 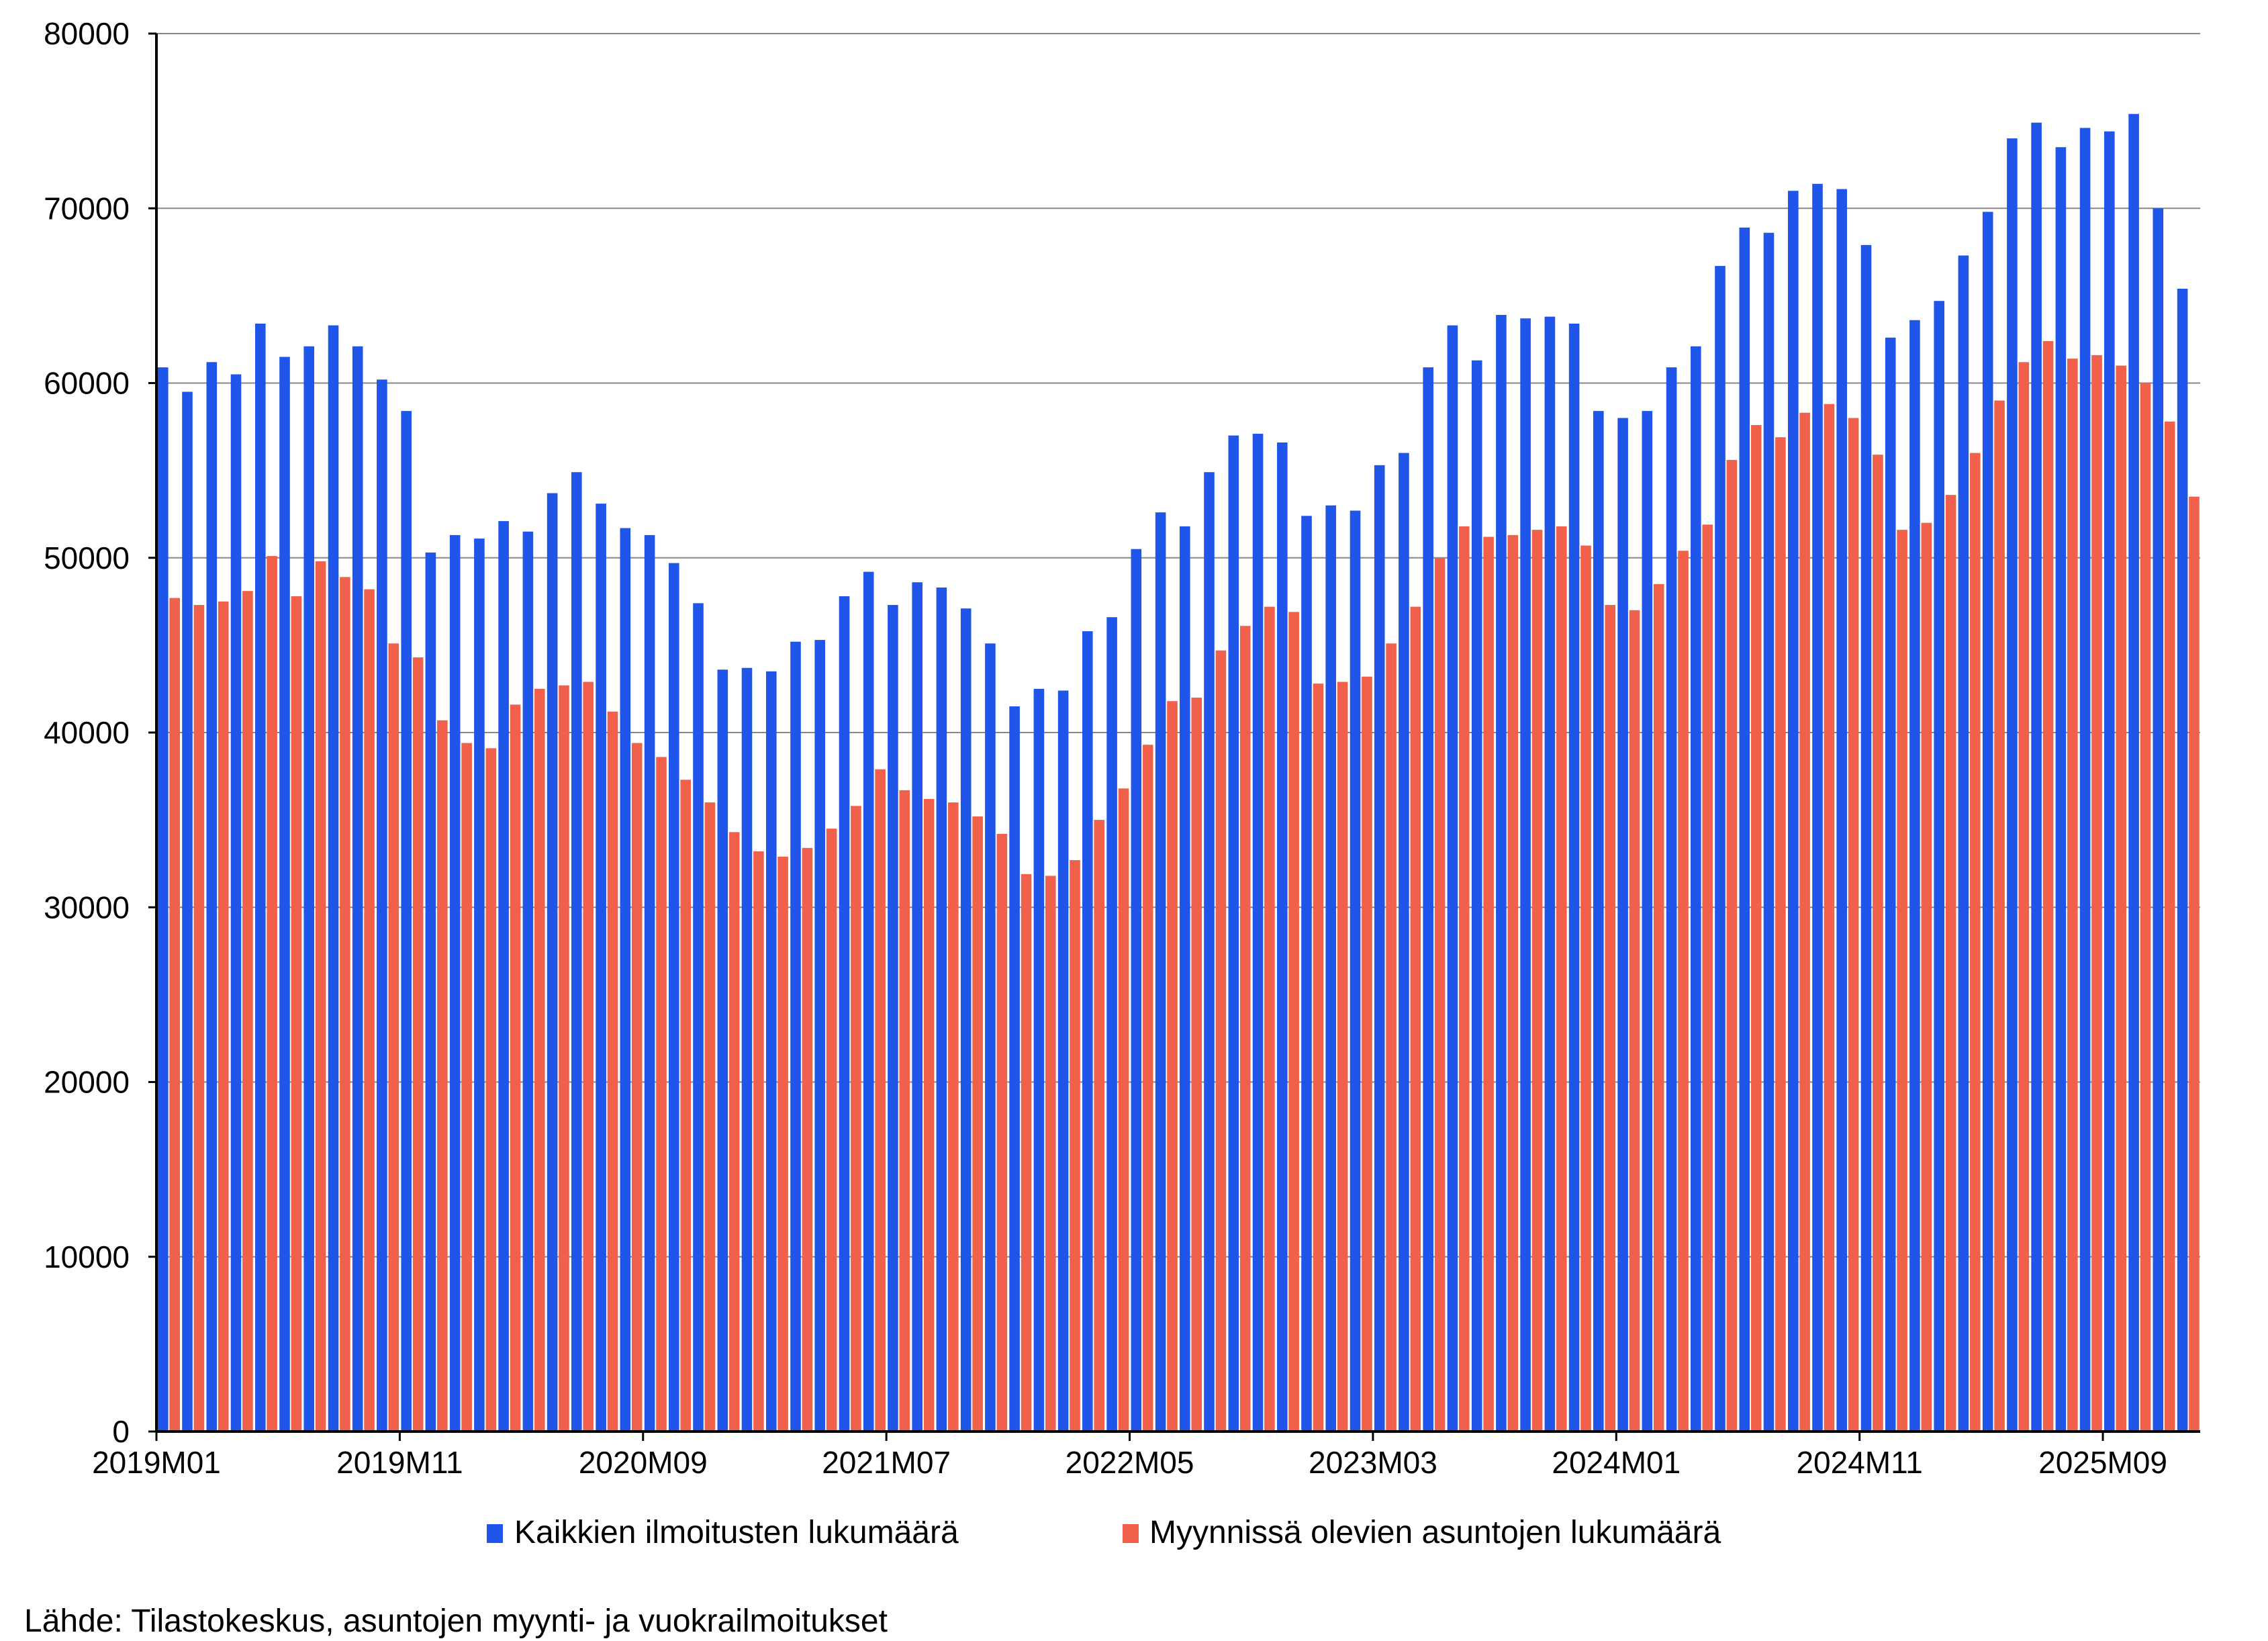 What do you see at coordinates (1130, 1462) in the screenshot?
I see `x-tick-label: 2022M05` at bounding box center [1130, 1462].